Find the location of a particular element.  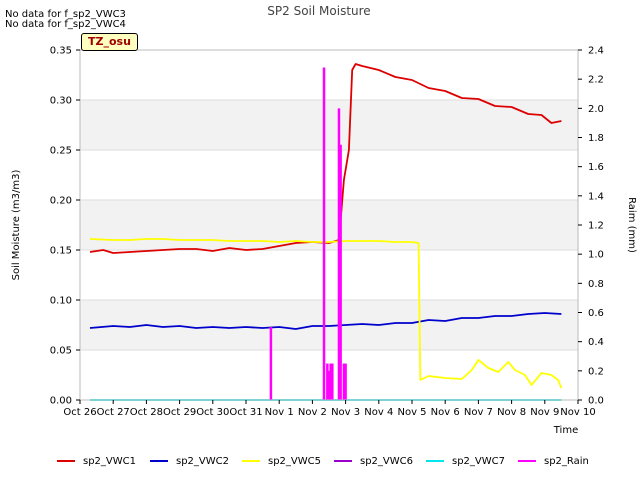

legend-label: sp2_VWC5 is located at coordinates (294, 461).